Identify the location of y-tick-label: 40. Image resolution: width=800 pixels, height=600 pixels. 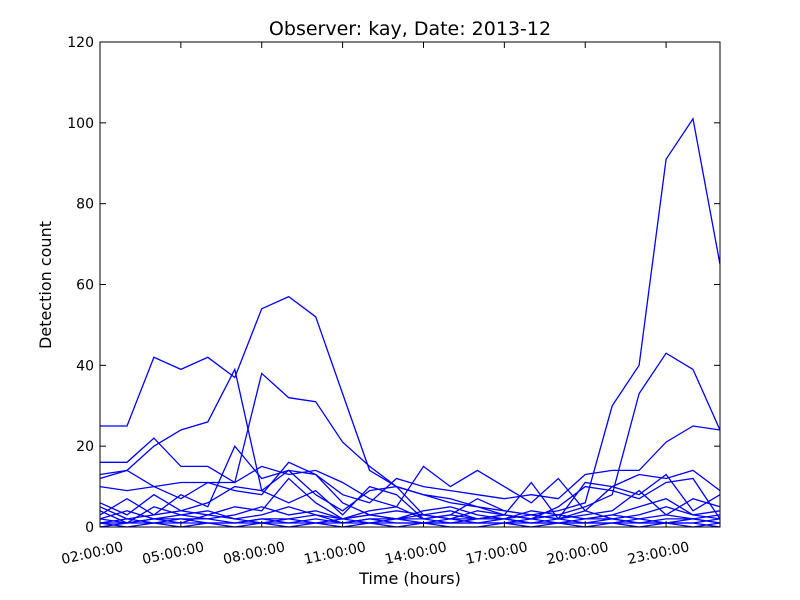
(85, 366).